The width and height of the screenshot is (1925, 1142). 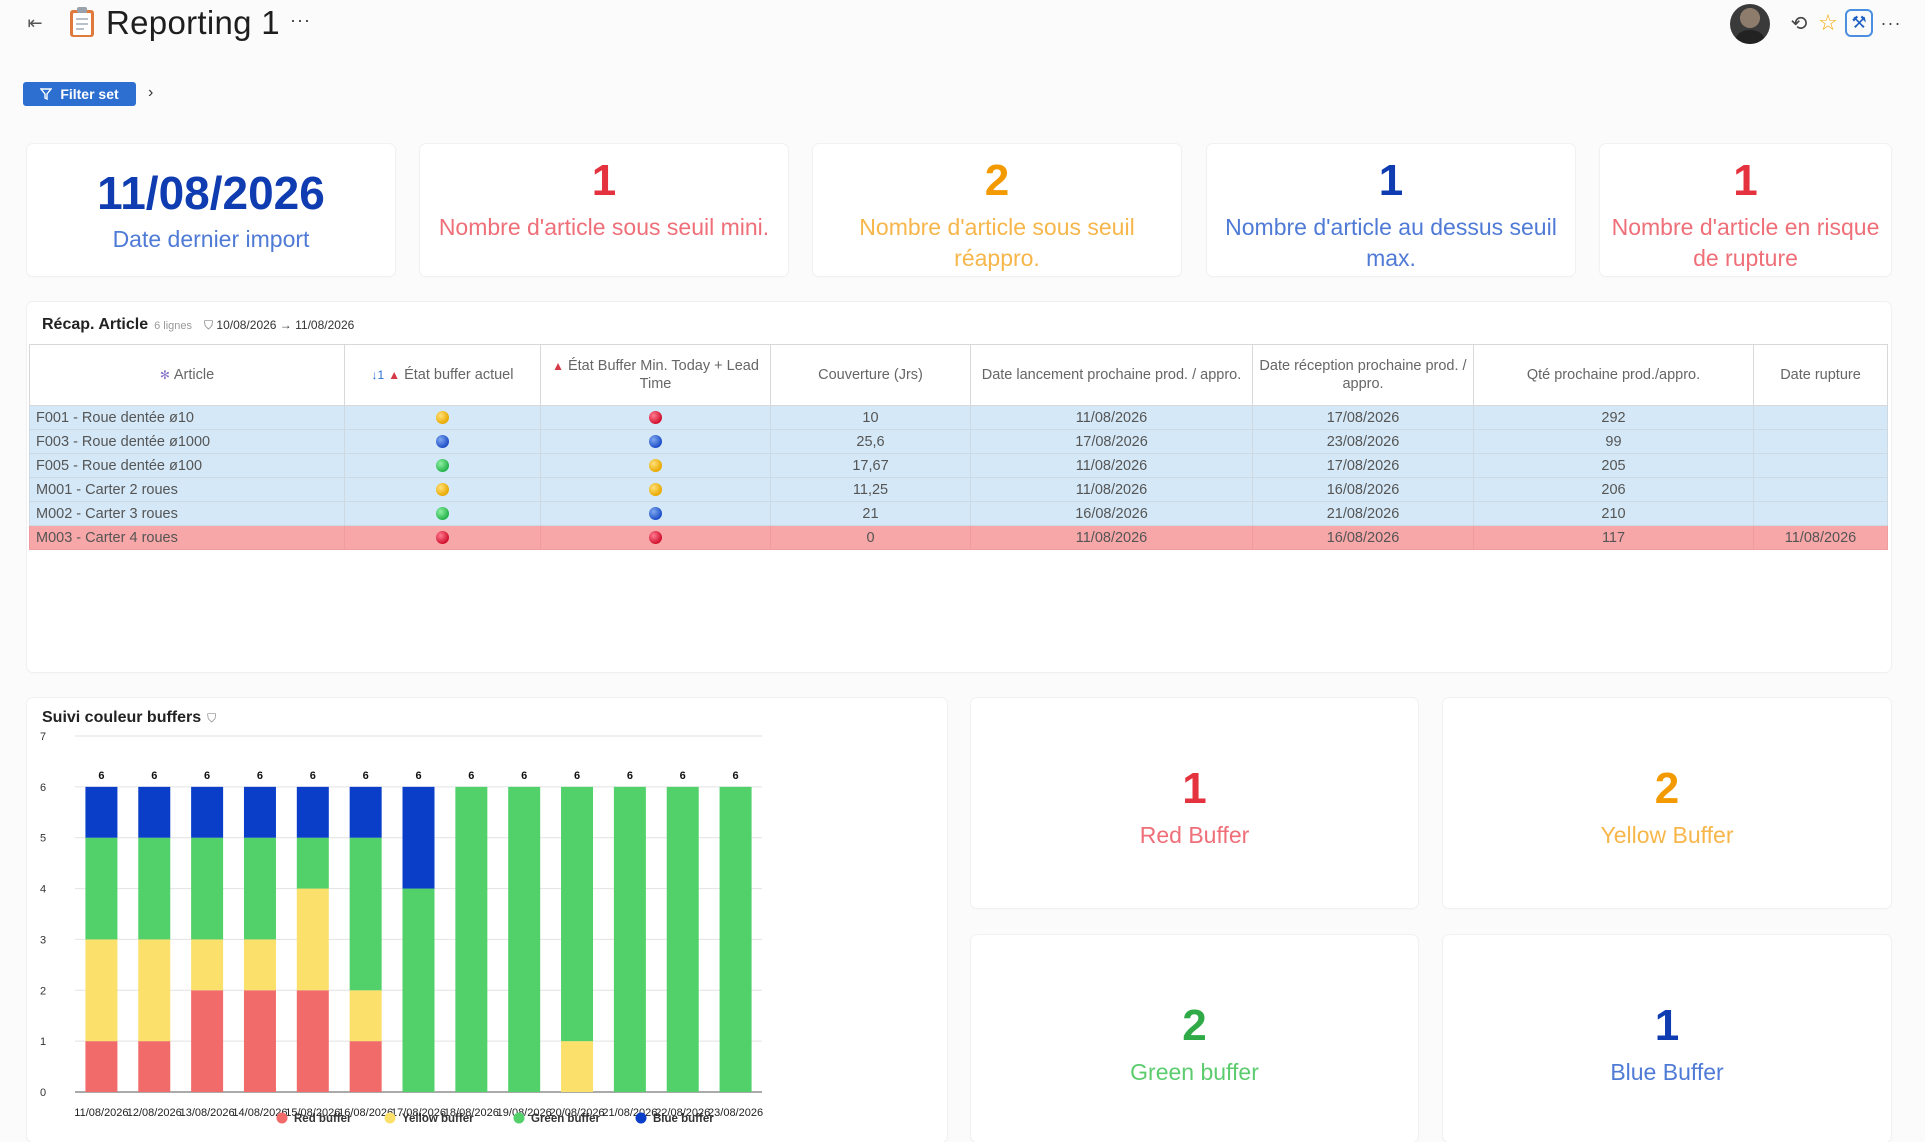 I want to click on x-tick-label: 11/08/2026, so click(x=101, y=1113).